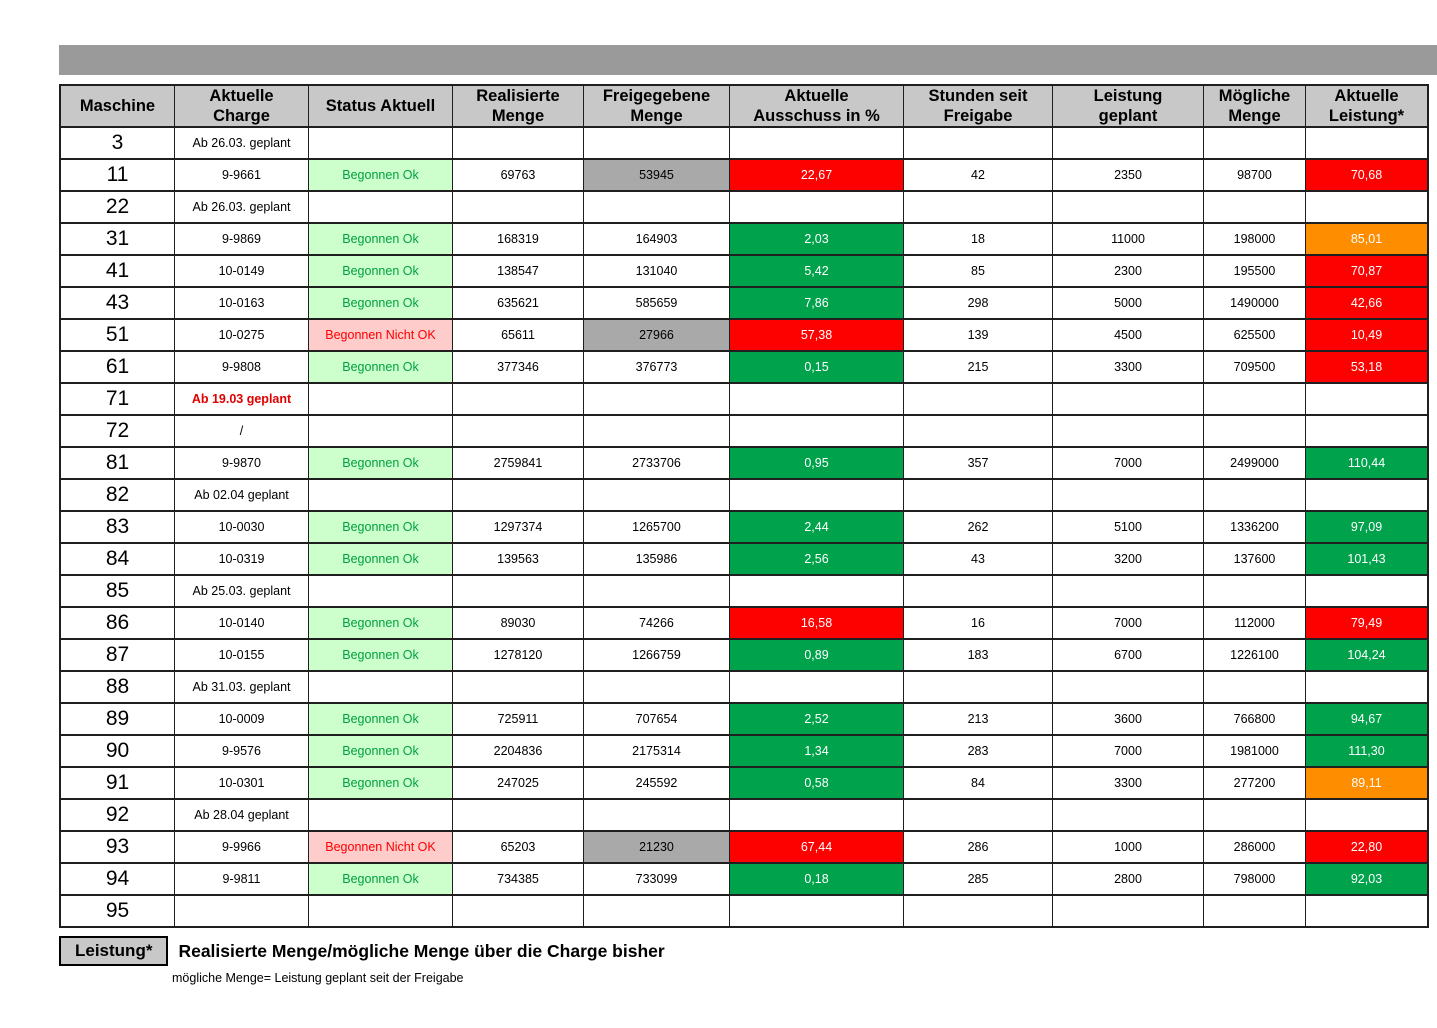  I want to click on aktuelle-leistung-cell: 110,44, so click(1367, 463).